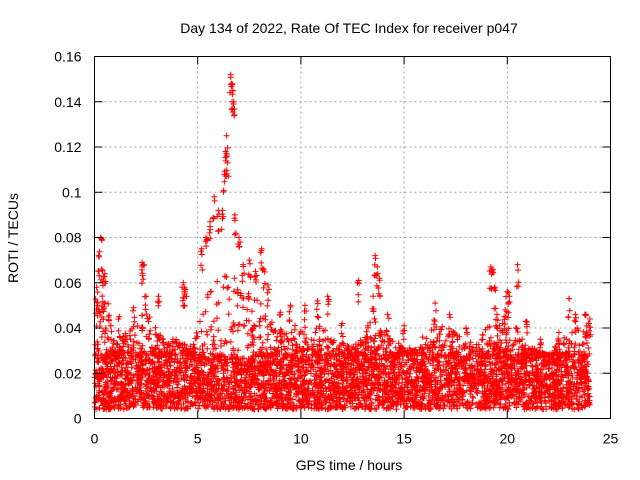  Describe the element at coordinates (67, 102) in the screenshot. I see `y-tick-label: 0.14` at that location.